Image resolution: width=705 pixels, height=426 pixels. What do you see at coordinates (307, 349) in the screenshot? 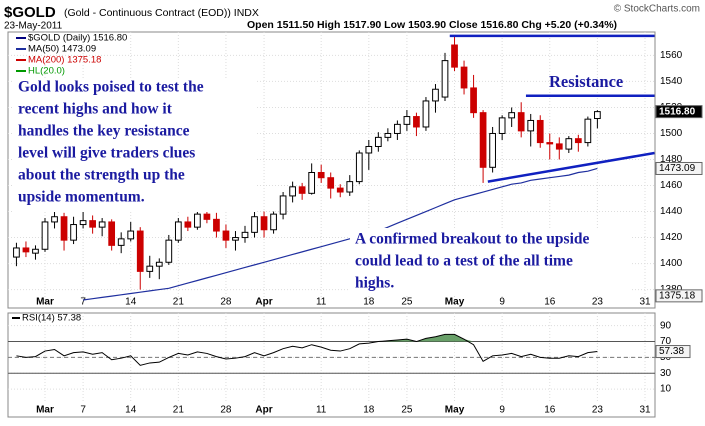
I see `rsi-line` at bounding box center [307, 349].